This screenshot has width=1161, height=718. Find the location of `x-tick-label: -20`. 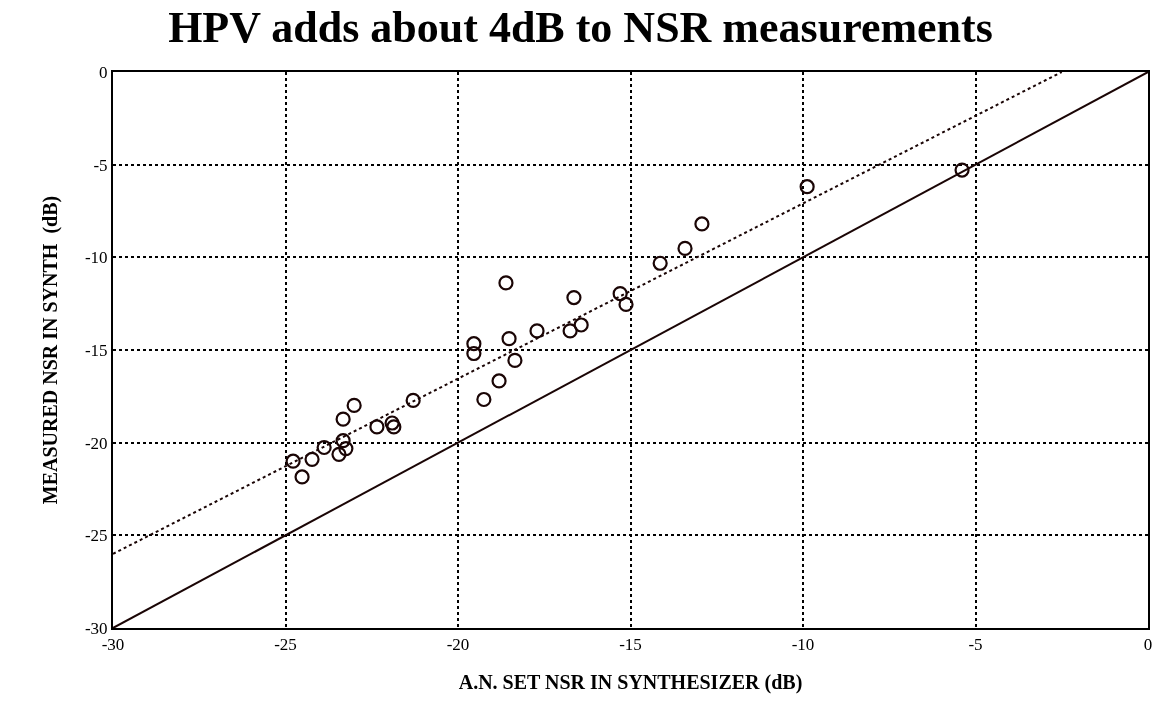

x-tick-label: -20 is located at coordinates (458, 645).